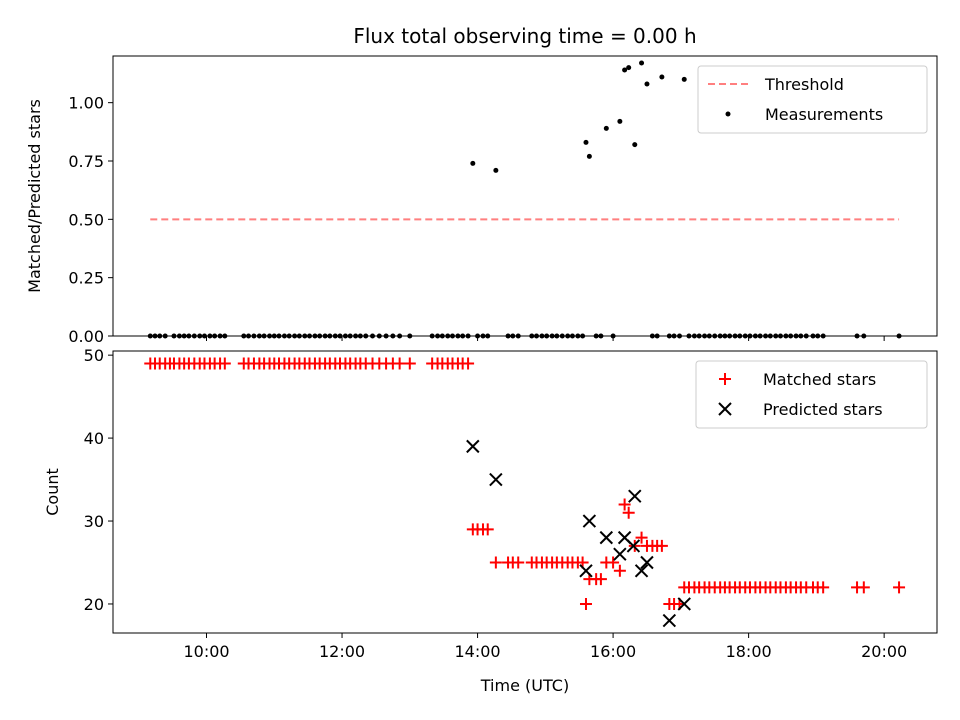 The height and width of the screenshot is (720, 960). I want to click on top-legend-box, so click(812, 99).